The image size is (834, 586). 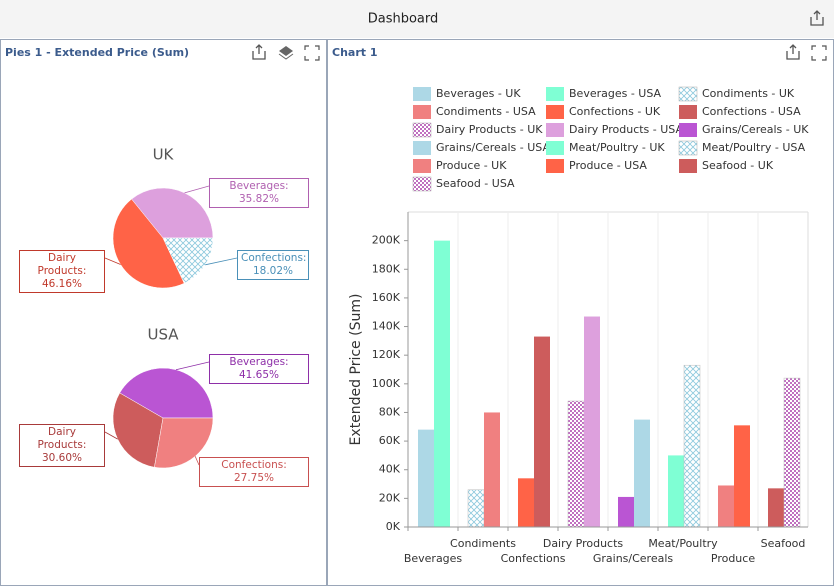 What do you see at coordinates (390, 411) in the screenshot?
I see `y-tick-label: 80K` at bounding box center [390, 411].